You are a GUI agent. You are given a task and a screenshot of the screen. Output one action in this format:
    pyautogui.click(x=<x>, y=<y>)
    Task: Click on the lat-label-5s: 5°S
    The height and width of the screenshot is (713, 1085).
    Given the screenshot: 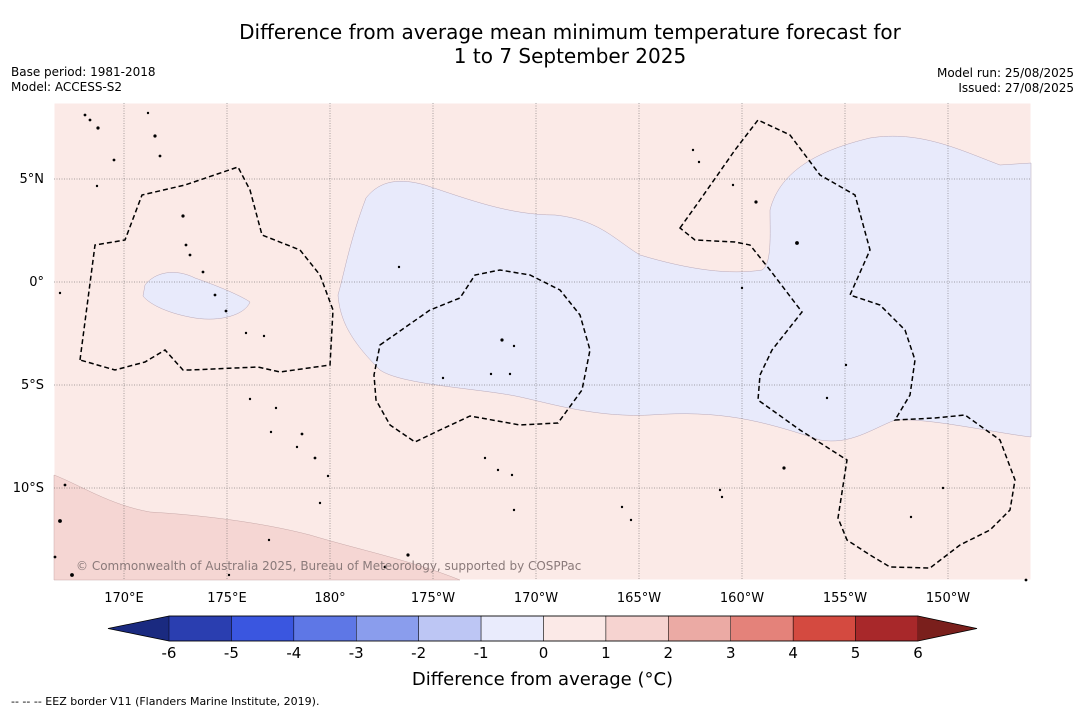 What is the action you would take?
    pyautogui.click(x=32, y=385)
    